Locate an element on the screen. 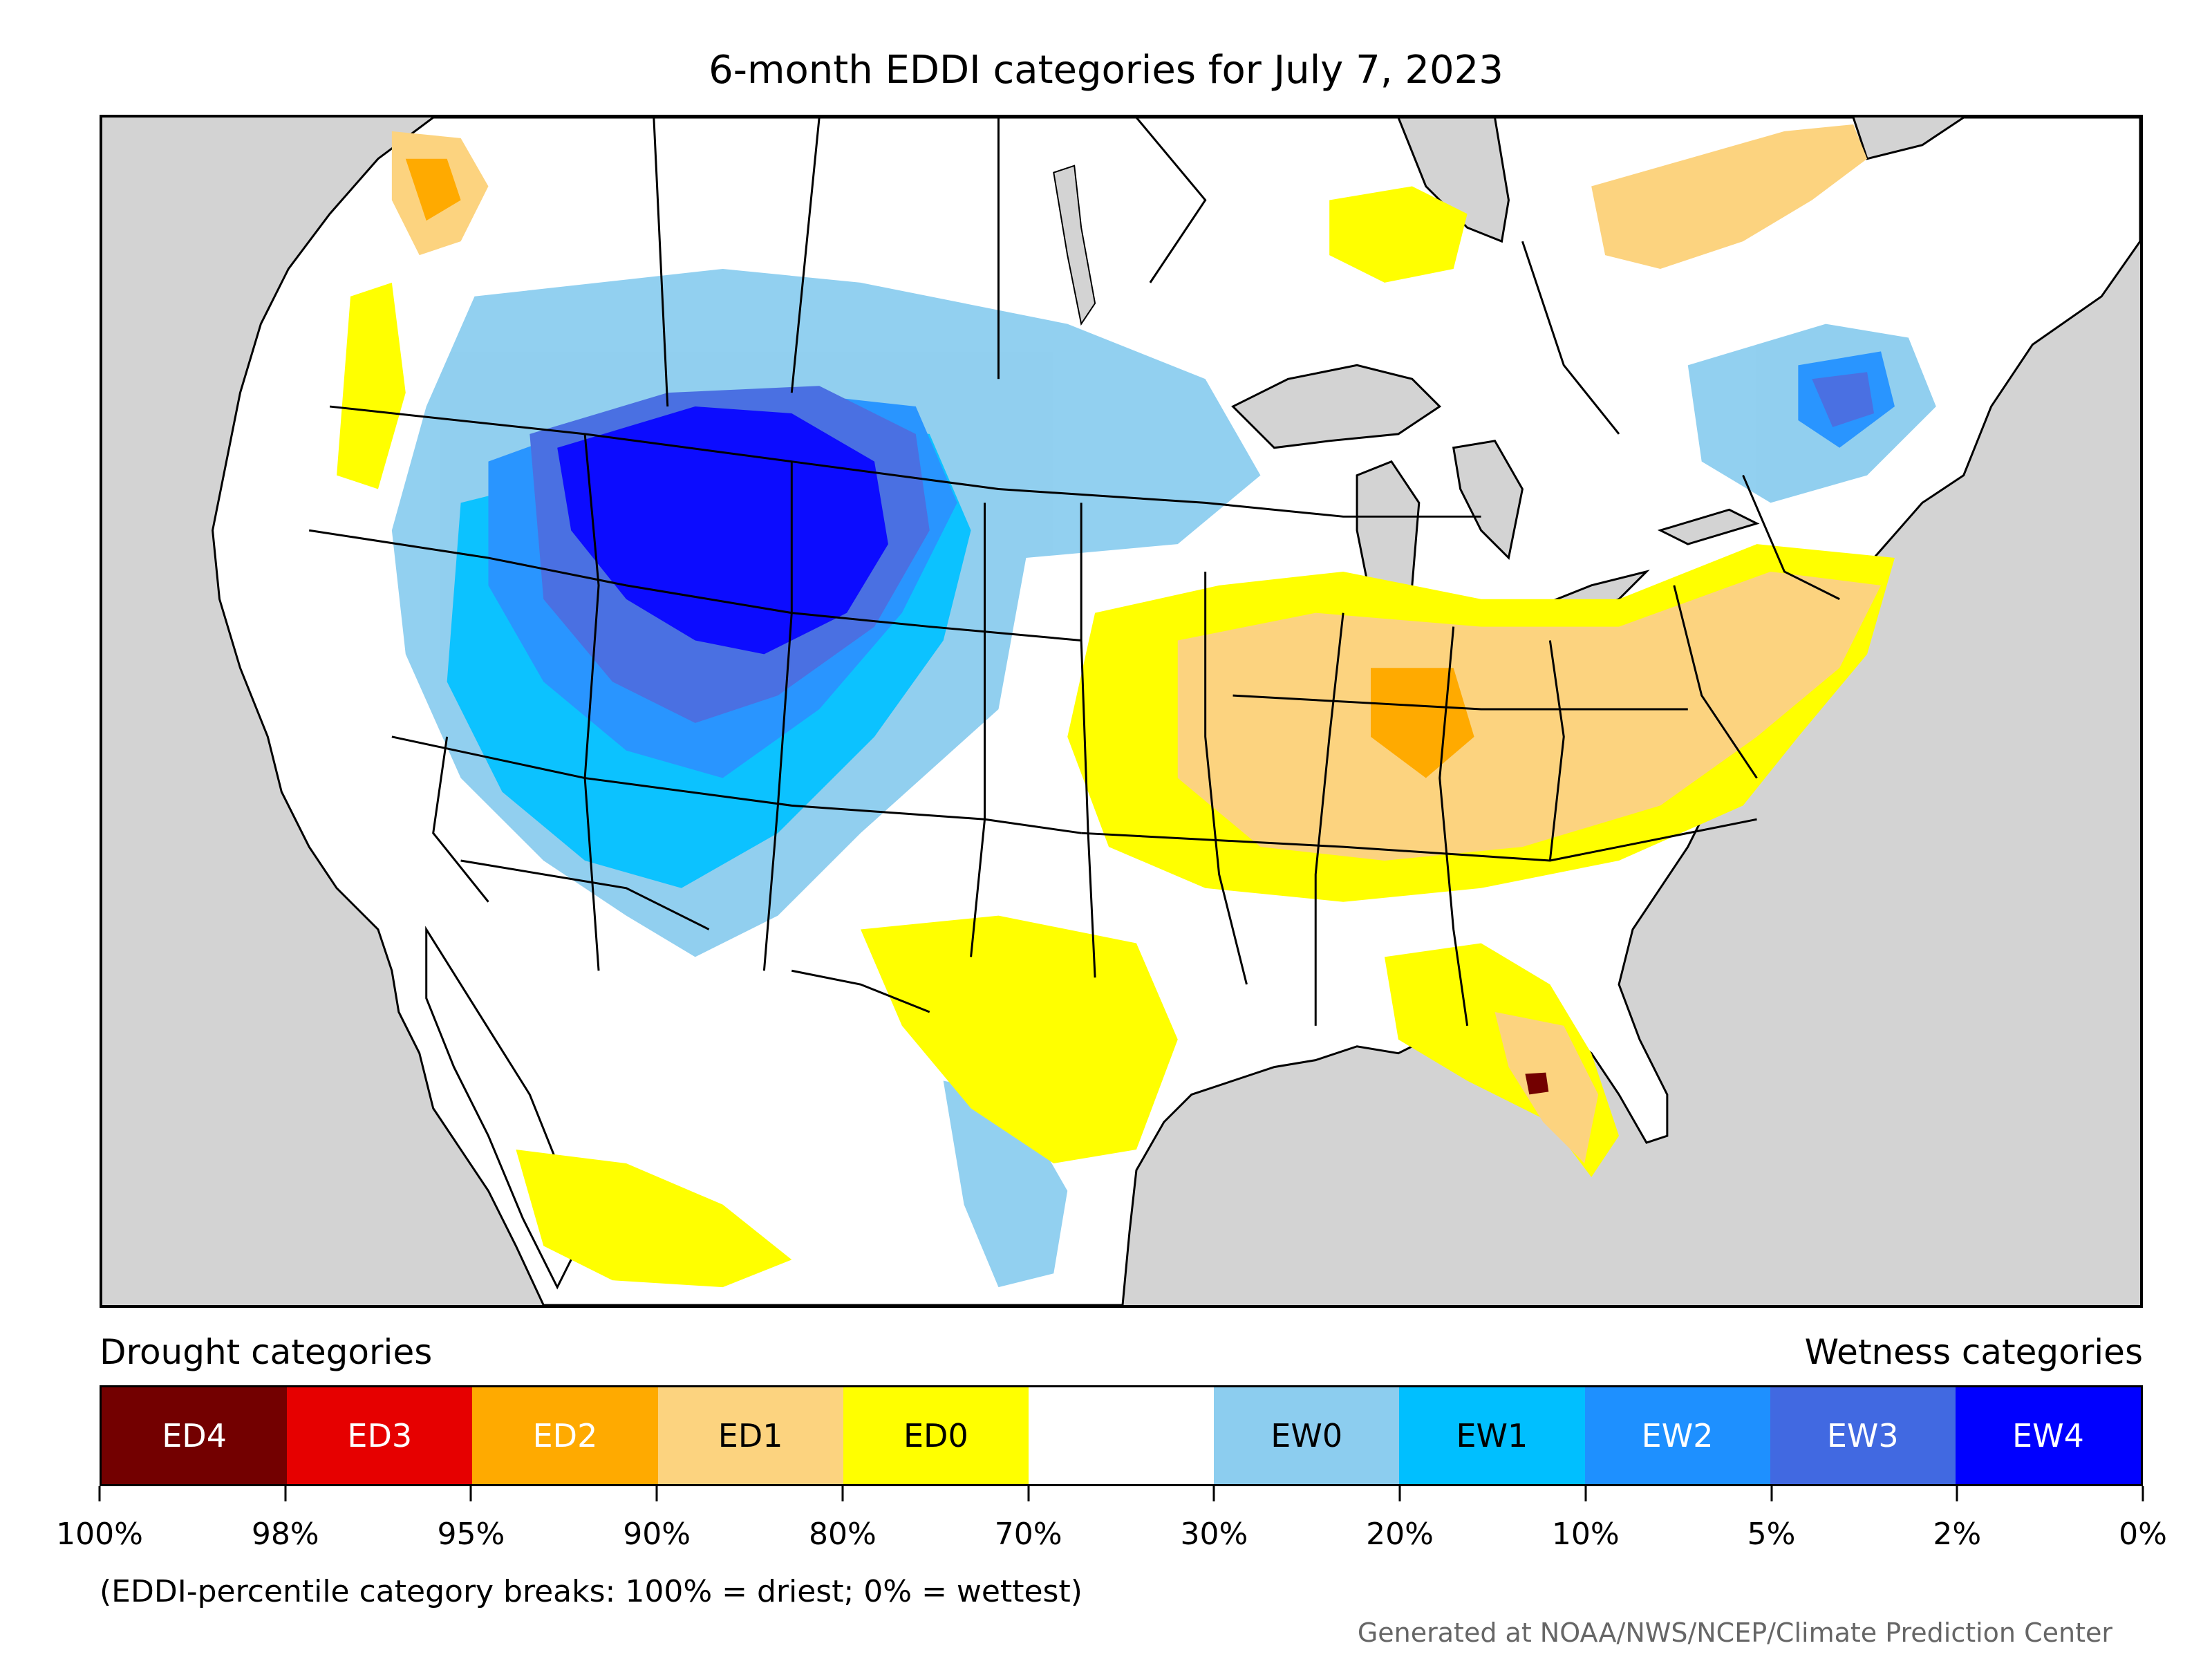 The height and width of the screenshot is (1659, 2212). colorbar-cell-ed0: ED0 is located at coordinates (936, 1436).